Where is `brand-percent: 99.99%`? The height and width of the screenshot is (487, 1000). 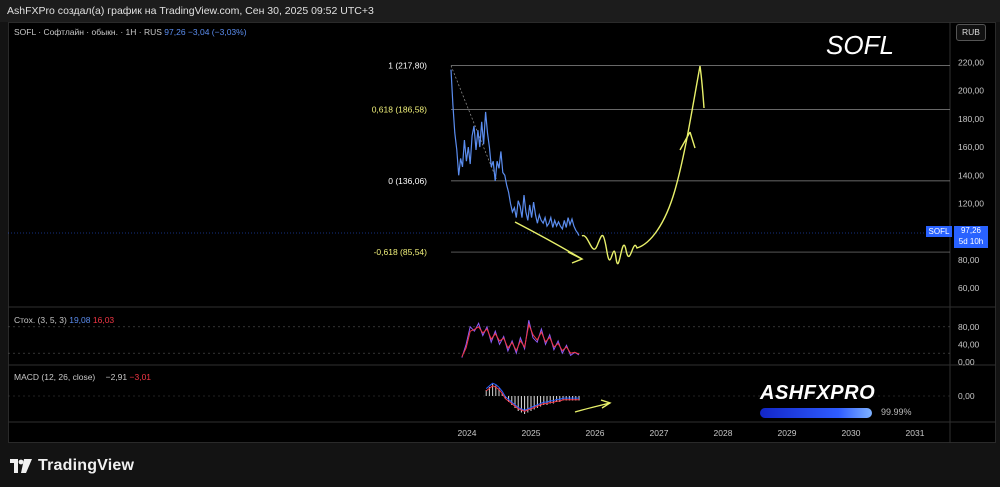
brand-percent: 99.99% is located at coordinates (896, 412).